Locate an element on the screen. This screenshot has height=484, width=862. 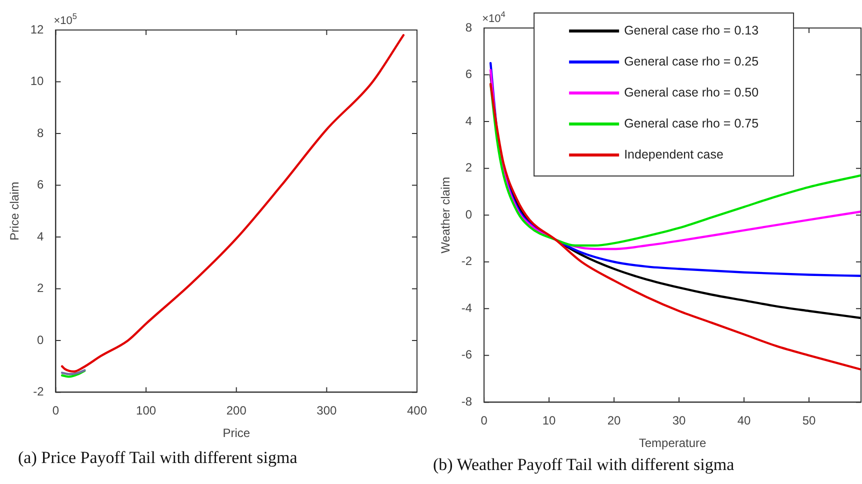
x-tick-label: 30 is located at coordinates (679, 421).